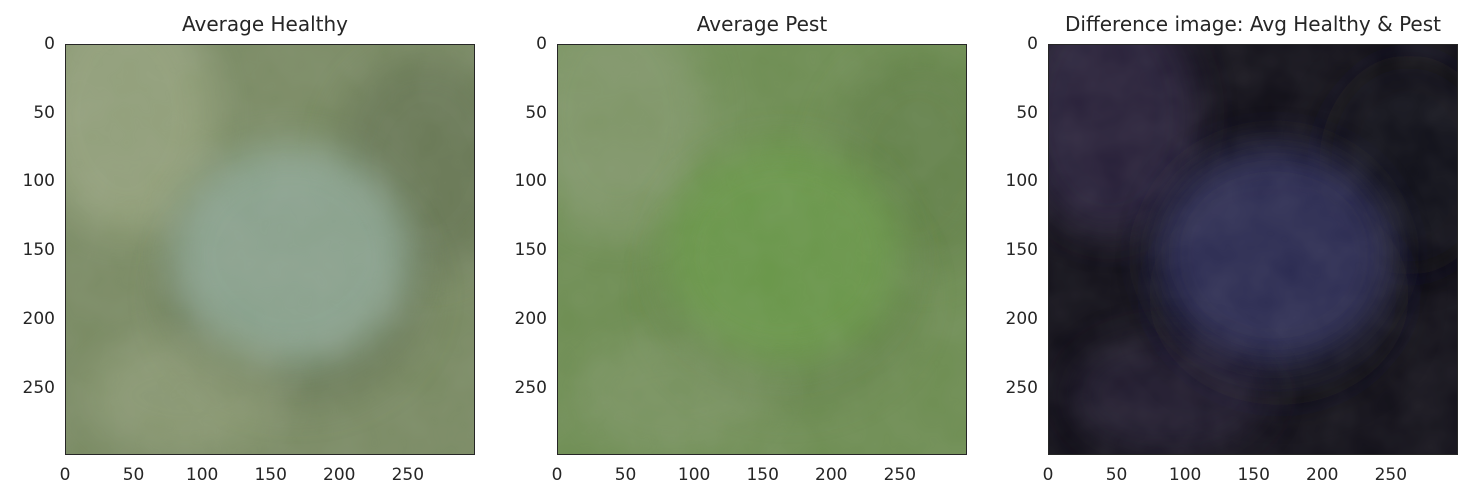  I want to click on chart-title: Average Healthy, so click(265, 24).